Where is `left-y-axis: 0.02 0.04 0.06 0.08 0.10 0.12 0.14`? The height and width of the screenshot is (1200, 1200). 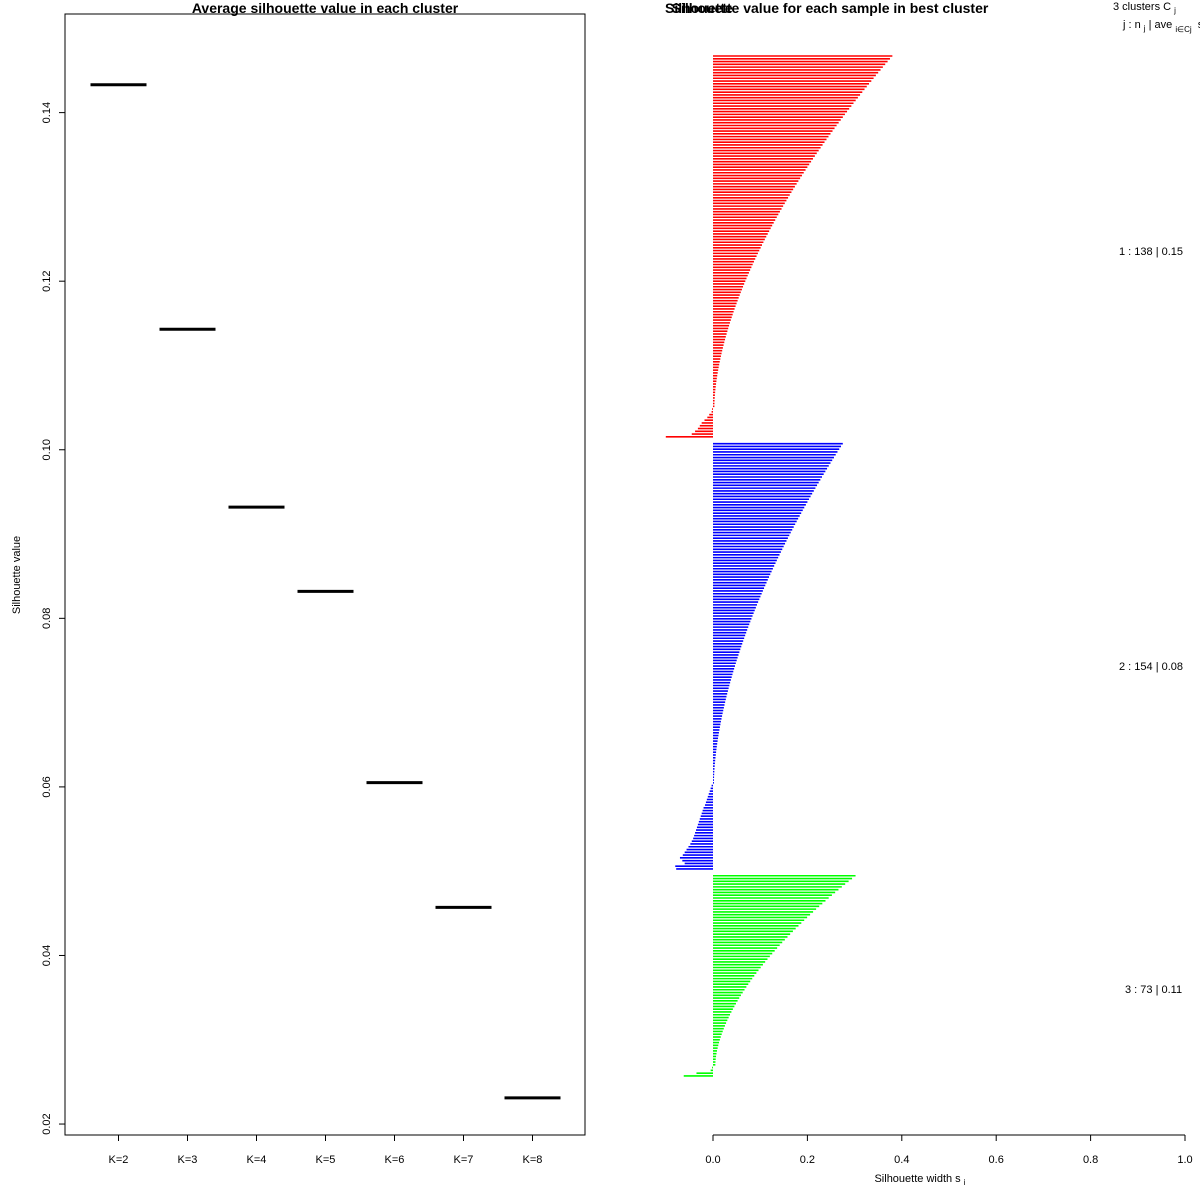
left-y-axis: 0.02 0.04 0.06 0.08 0.10 0.12 0.14 is located at coordinates (53, 618).